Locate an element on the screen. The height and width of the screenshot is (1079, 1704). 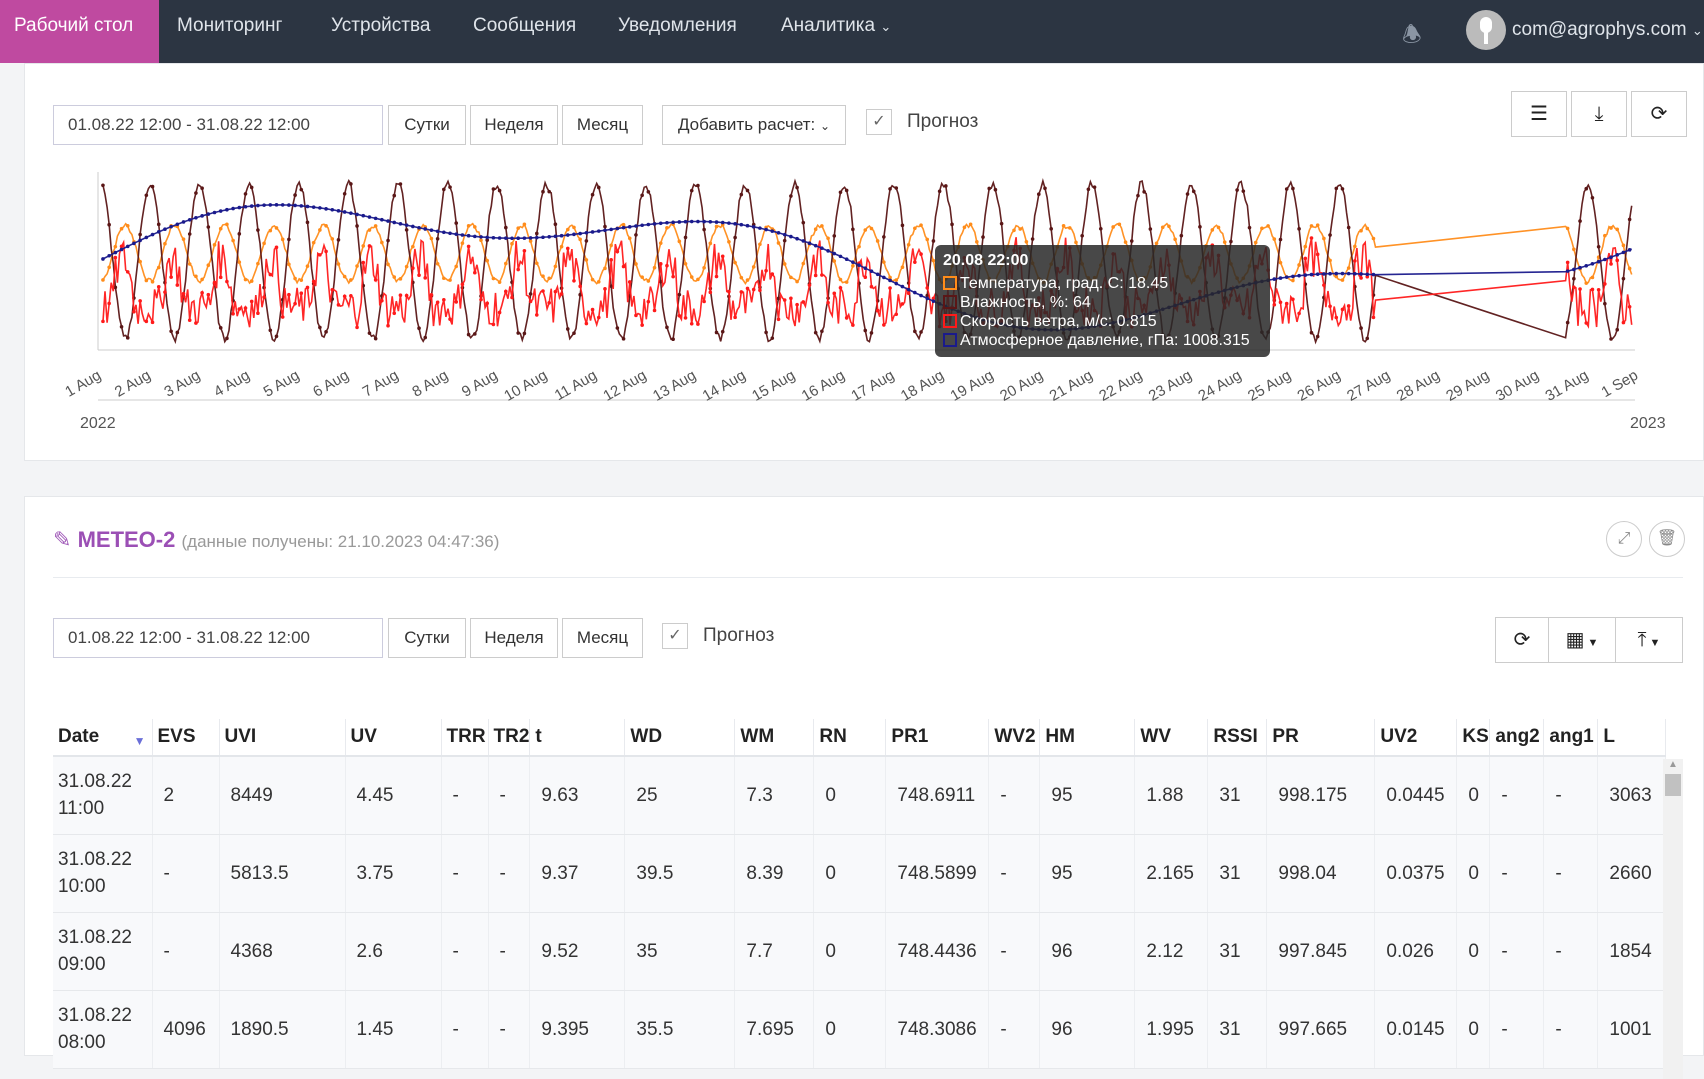
column-header-pr1: PR1 is located at coordinates (937, 738).